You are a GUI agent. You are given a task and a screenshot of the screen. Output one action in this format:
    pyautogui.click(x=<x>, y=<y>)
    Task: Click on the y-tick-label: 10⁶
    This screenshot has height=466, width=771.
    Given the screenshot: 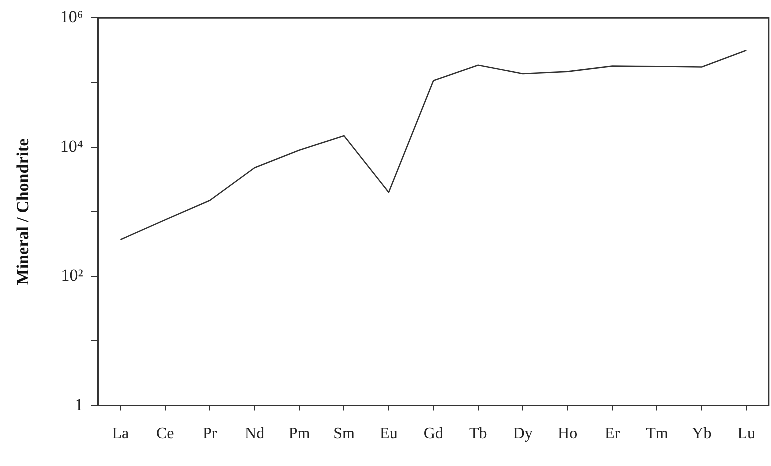 What is the action you would take?
    pyautogui.click(x=72, y=17)
    